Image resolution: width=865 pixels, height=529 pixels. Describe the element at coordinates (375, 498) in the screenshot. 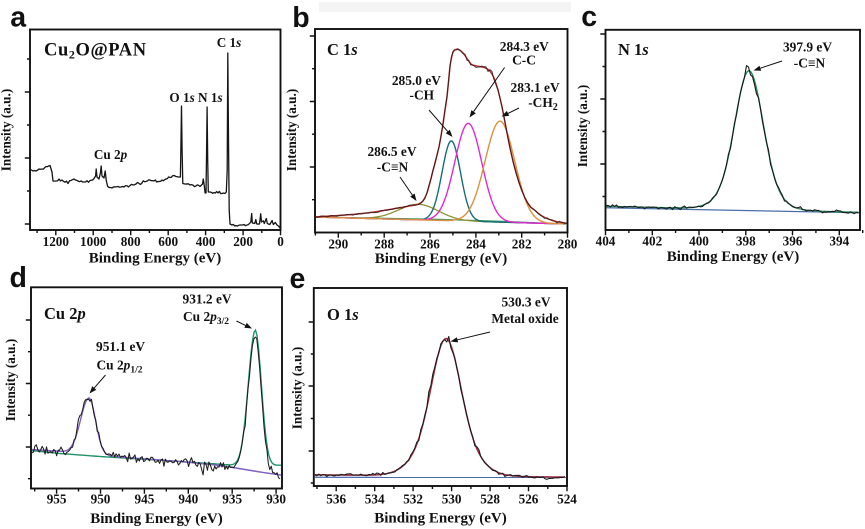

I see `svg-text: 534` at that location.